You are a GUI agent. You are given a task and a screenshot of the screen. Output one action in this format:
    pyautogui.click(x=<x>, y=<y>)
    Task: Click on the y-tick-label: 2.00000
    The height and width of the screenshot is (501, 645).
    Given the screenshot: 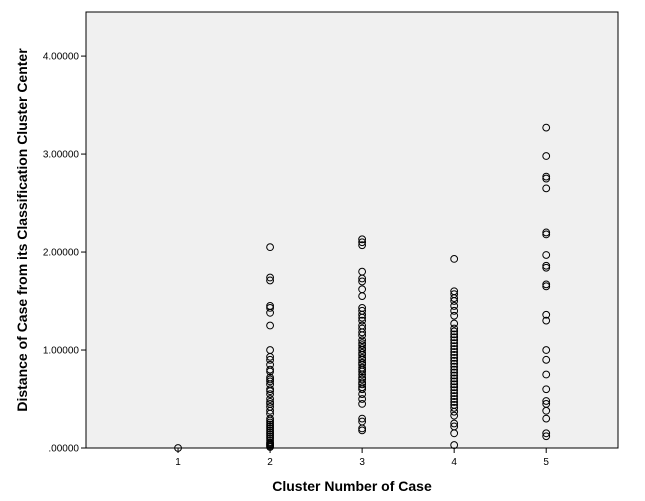 What is the action you would take?
    pyautogui.click(x=61, y=253)
    